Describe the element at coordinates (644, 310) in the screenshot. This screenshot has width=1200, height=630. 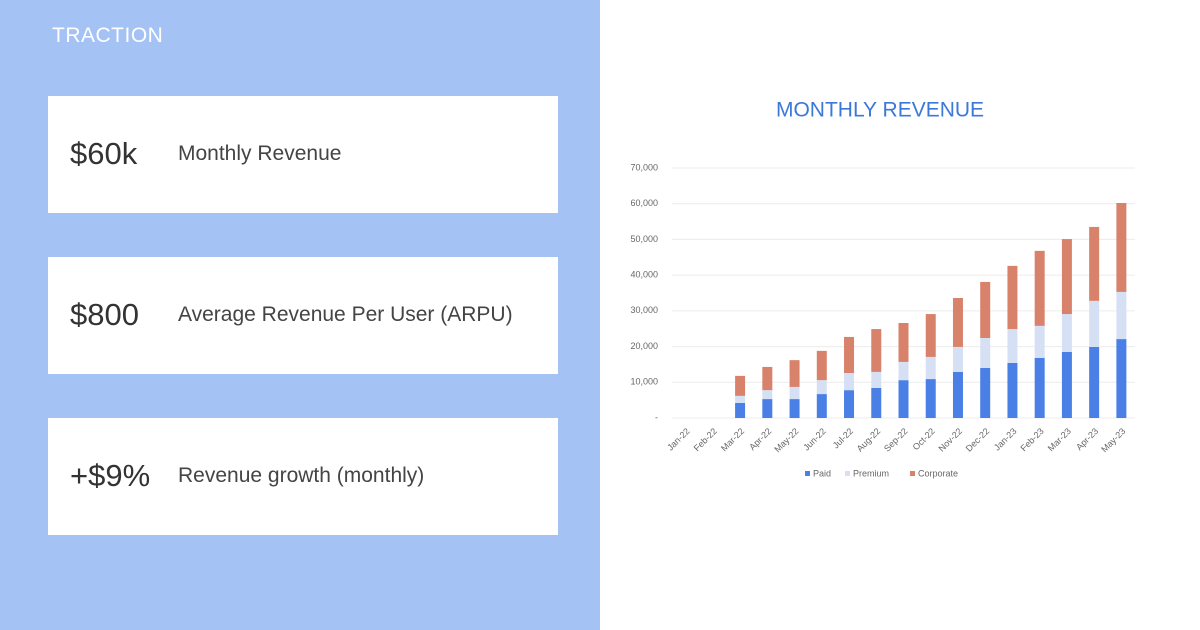
I see `y-tick-label: 30,000` at that location.